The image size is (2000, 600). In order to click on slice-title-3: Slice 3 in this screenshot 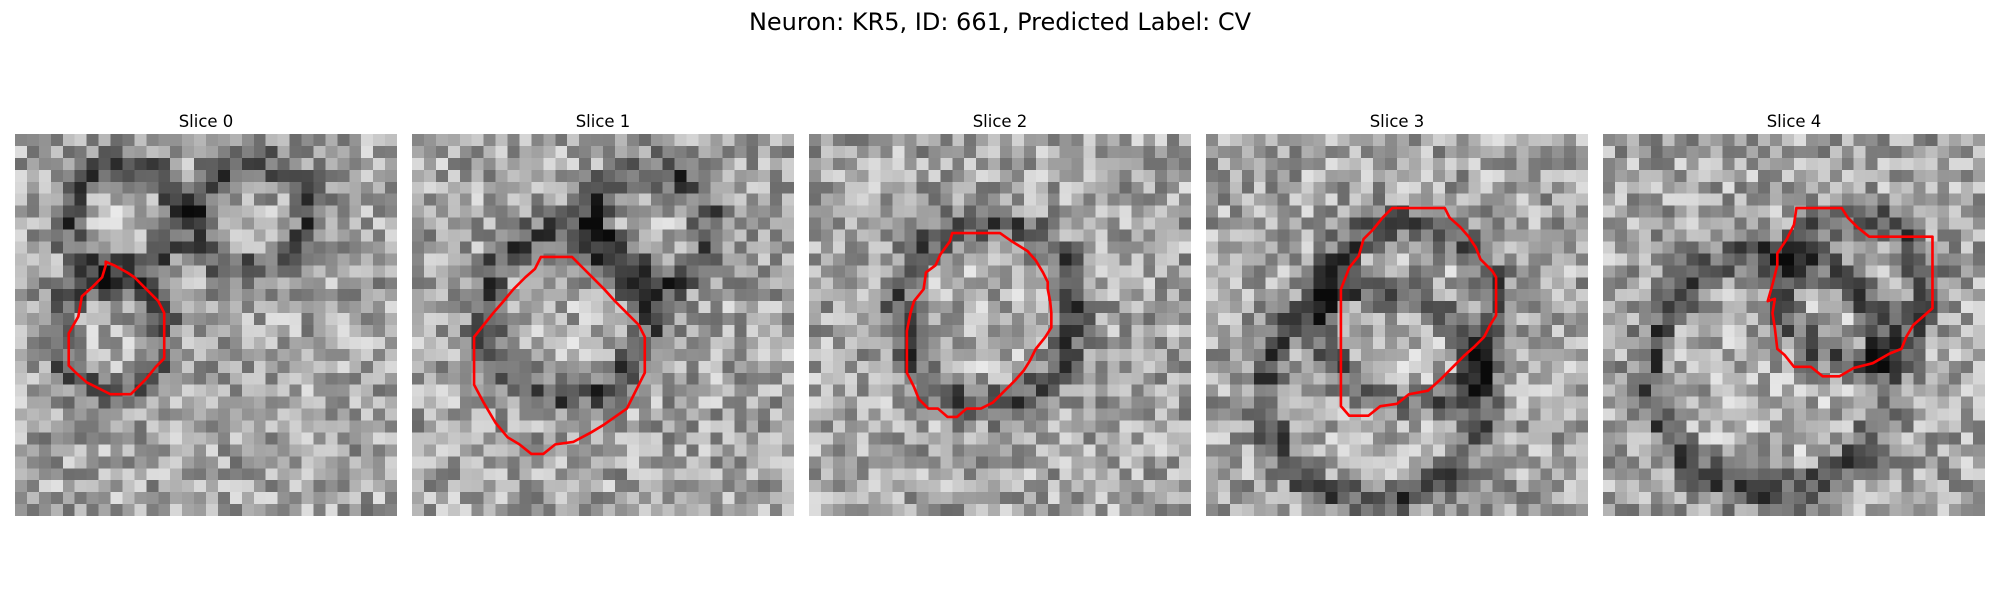, I will do `click(1397, 121)`.